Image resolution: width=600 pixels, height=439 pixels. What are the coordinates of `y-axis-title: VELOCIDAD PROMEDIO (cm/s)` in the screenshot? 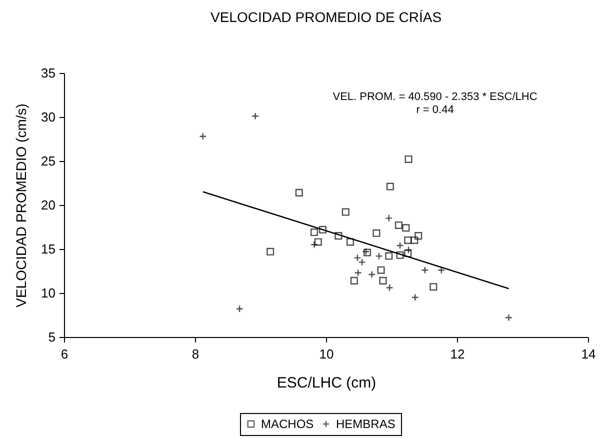 It's located at (21, 206).